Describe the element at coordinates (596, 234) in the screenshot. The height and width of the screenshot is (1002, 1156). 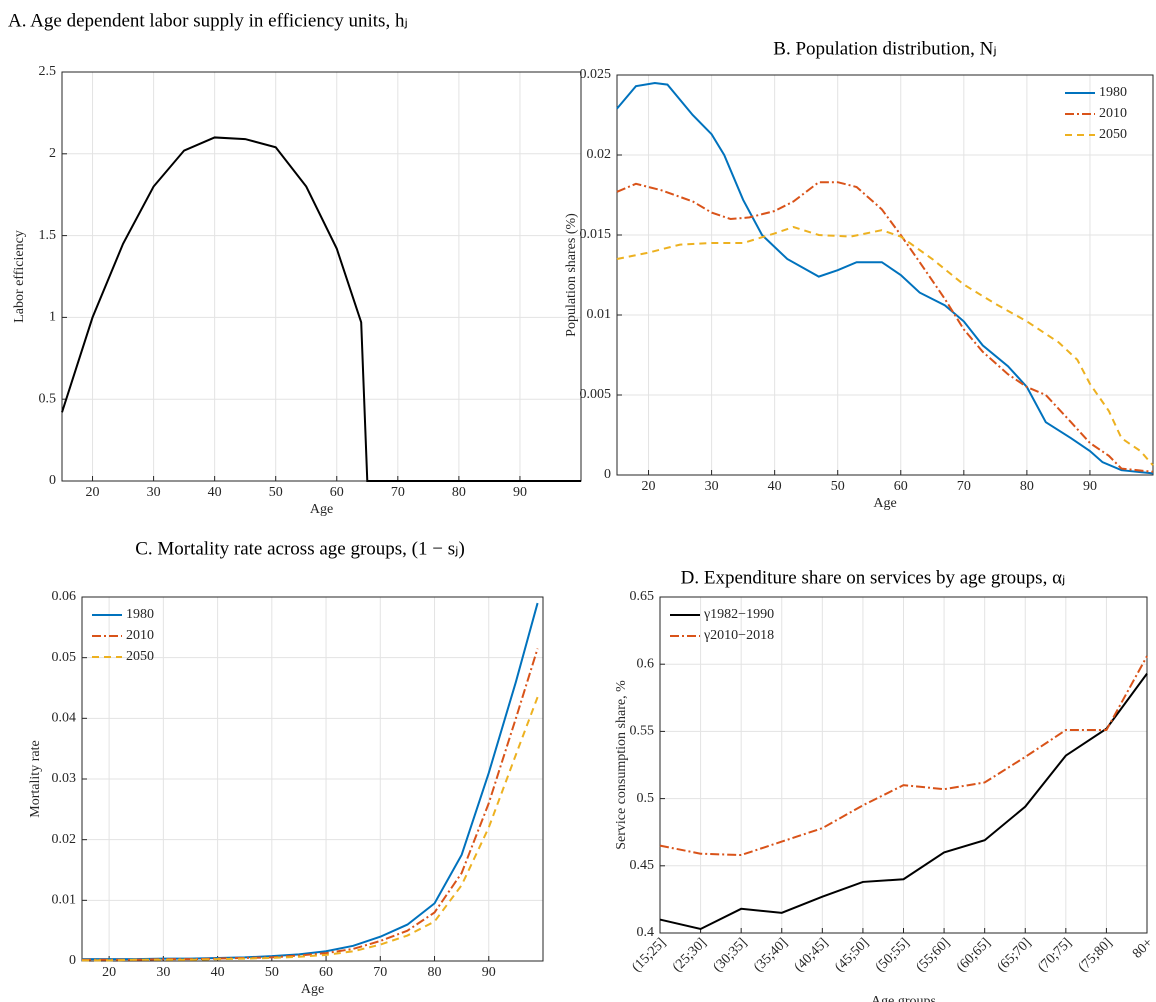
I see `y-tick-label: 0.015` at that location.